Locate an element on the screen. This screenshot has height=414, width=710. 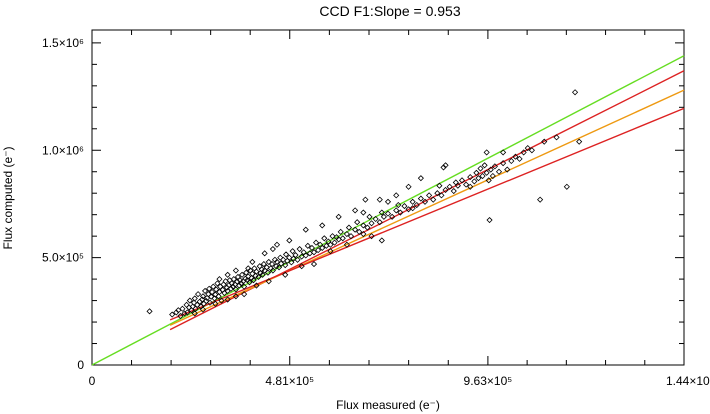
y-tick-label: 0 is located at coordinates (80, 365).